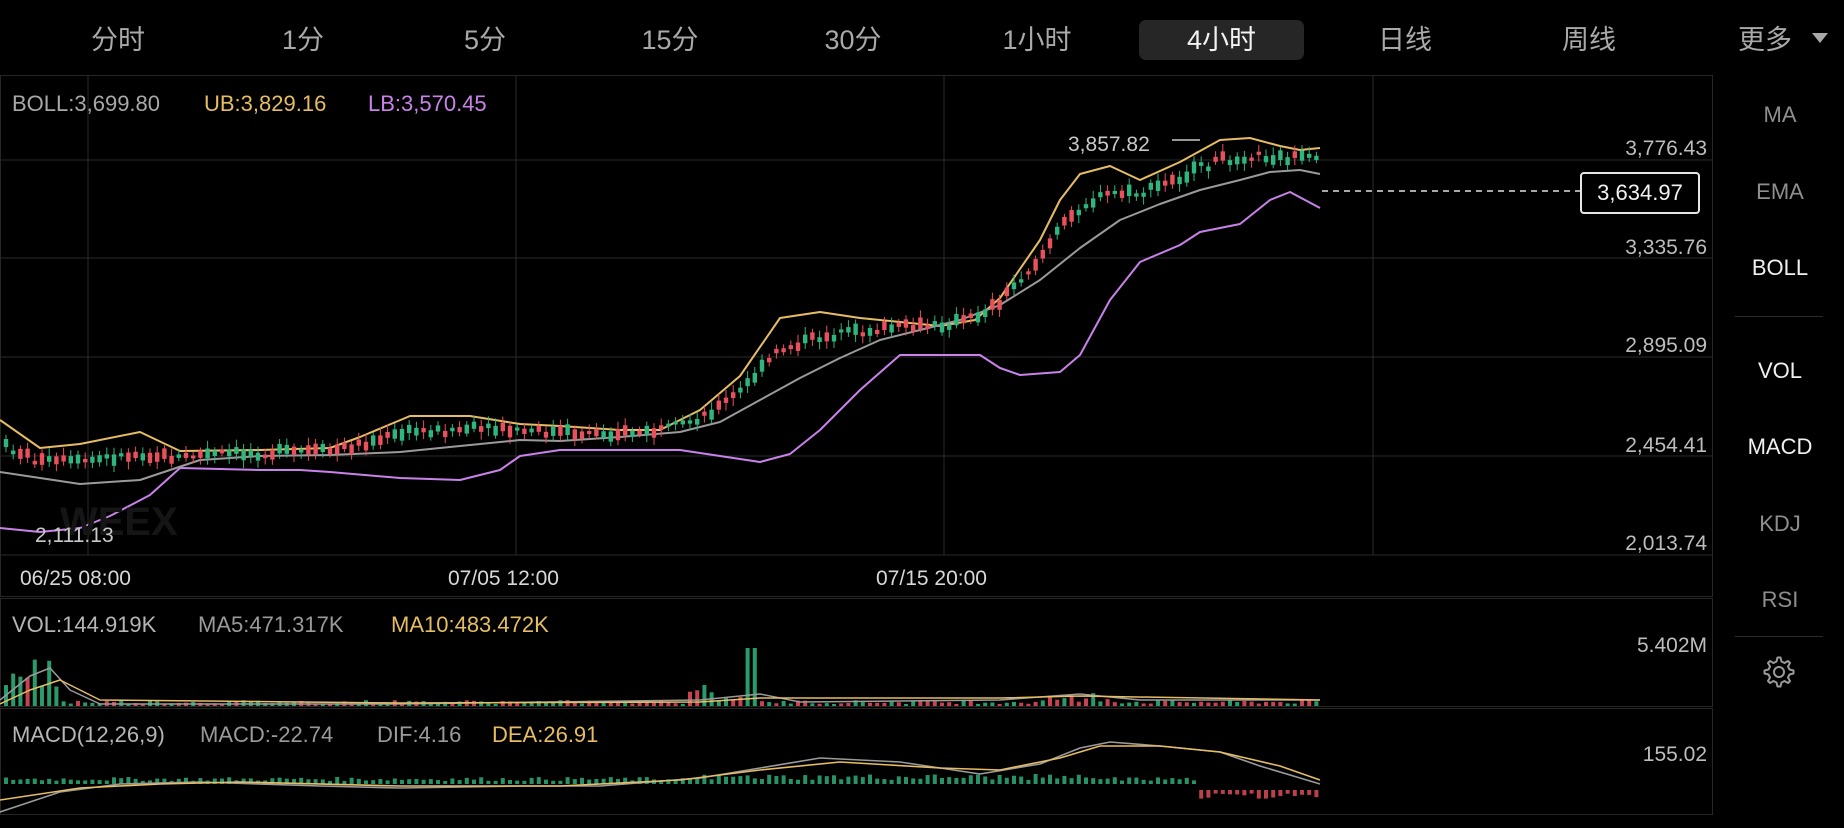 The height and width of the screenshot is (828, 1844). What do you see at coordinates (303, 40) in the screenshot?
I see `tab-1min: 1分` at bounding box center [303, 40].